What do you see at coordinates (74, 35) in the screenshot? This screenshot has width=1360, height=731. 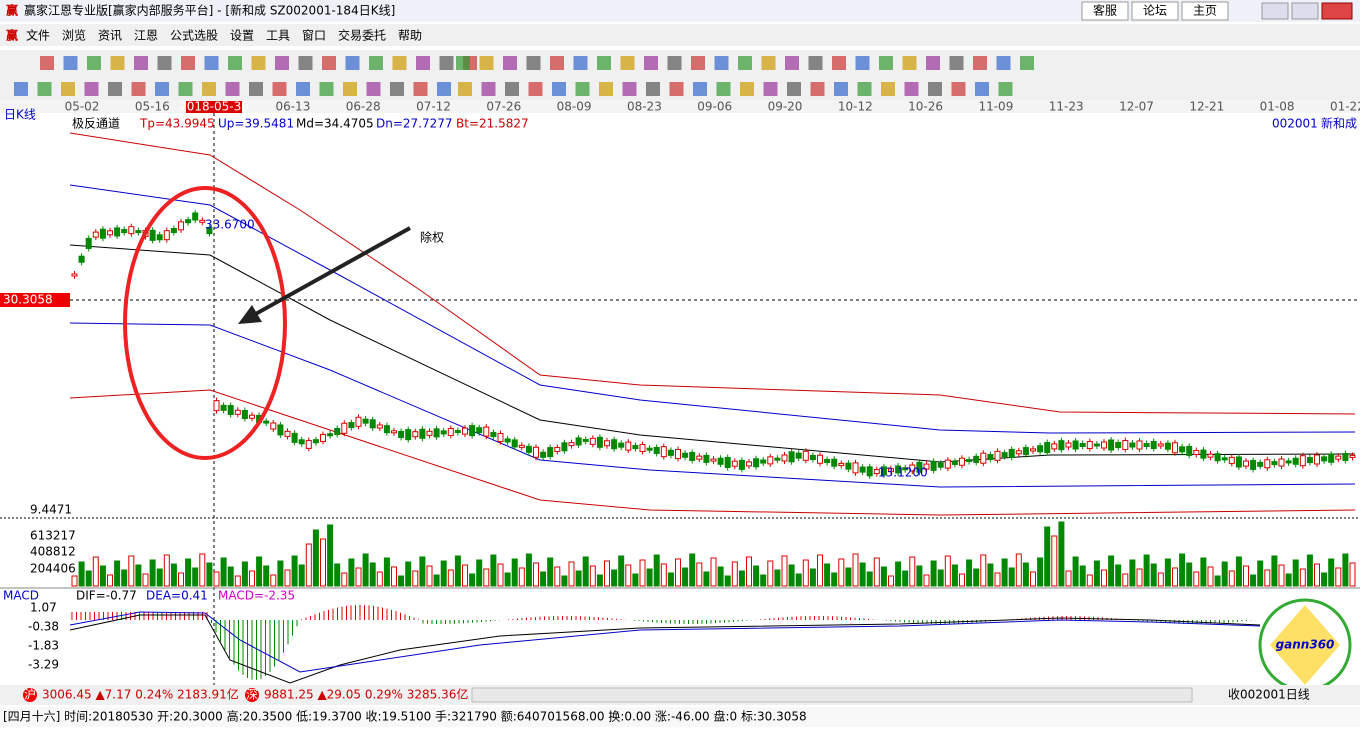 I see `menu-item: 浏览` at bounding box center [74, 35].